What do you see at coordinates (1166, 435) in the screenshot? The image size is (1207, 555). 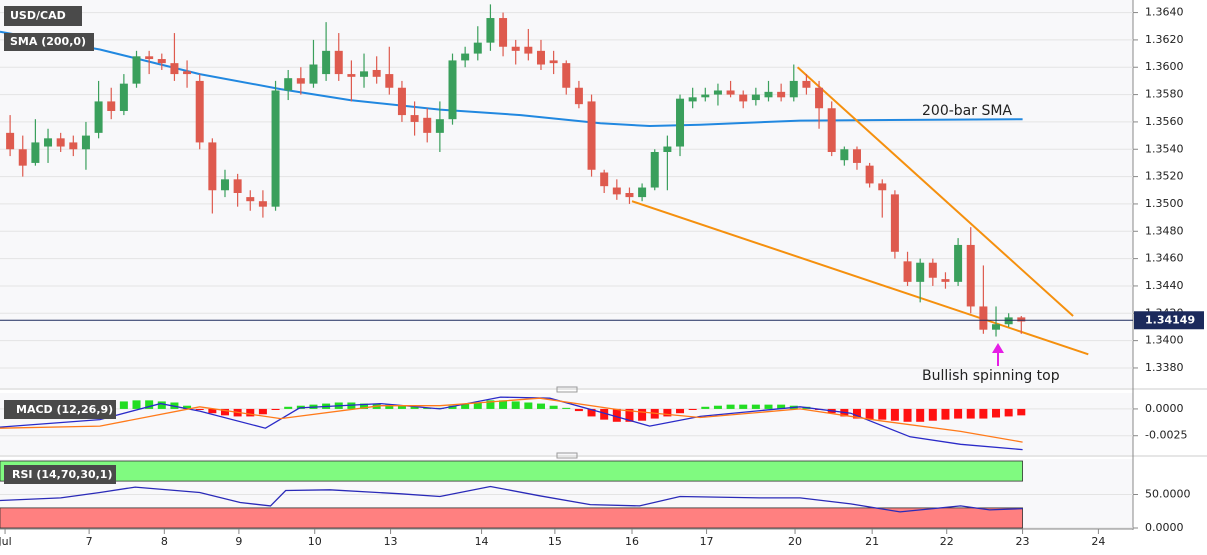 I see `y-tick-label: -0.0025` at bounding box center [1166, 435].